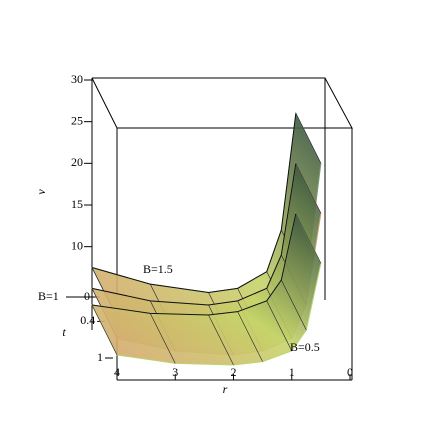 This screenshot has width=436, height=438. What do you see at coordinates (194, 264) in the screenshot?
I see `surface-edge` at bounding box center [194, 264].